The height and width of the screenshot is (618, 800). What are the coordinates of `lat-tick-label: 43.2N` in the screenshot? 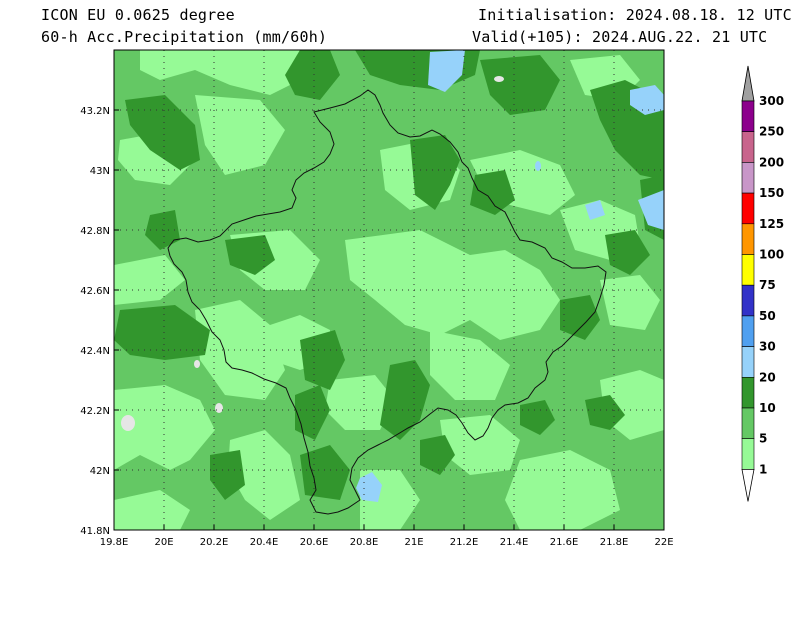 It's located at (95, 111).